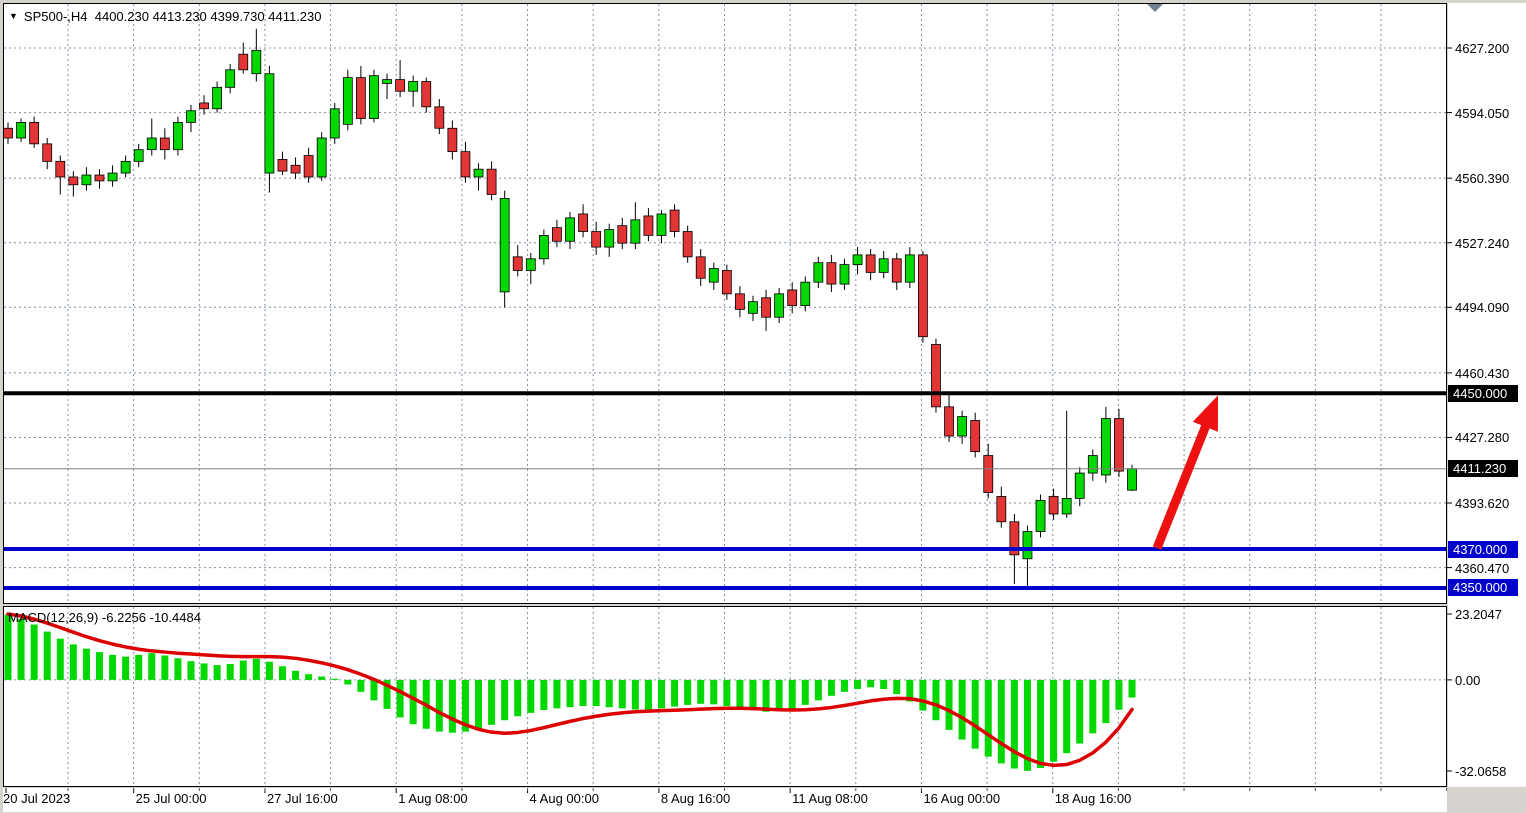  Describe the element at coordinates (1482, 568) in the screenshot. I see `price-tick-label: 4360.470` at that location.